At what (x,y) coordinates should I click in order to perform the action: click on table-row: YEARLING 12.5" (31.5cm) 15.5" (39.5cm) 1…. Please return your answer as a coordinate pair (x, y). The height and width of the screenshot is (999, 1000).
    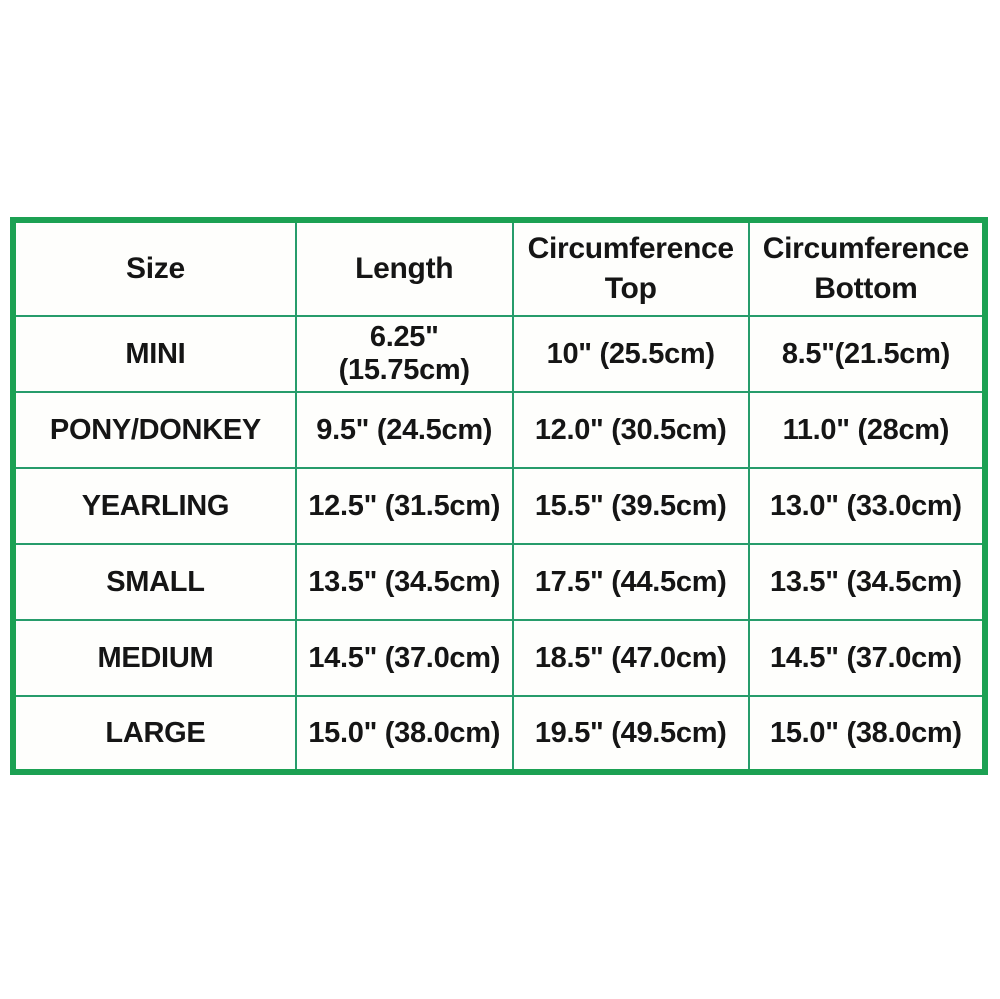
    Looking at the image, I should click on (499, 506).